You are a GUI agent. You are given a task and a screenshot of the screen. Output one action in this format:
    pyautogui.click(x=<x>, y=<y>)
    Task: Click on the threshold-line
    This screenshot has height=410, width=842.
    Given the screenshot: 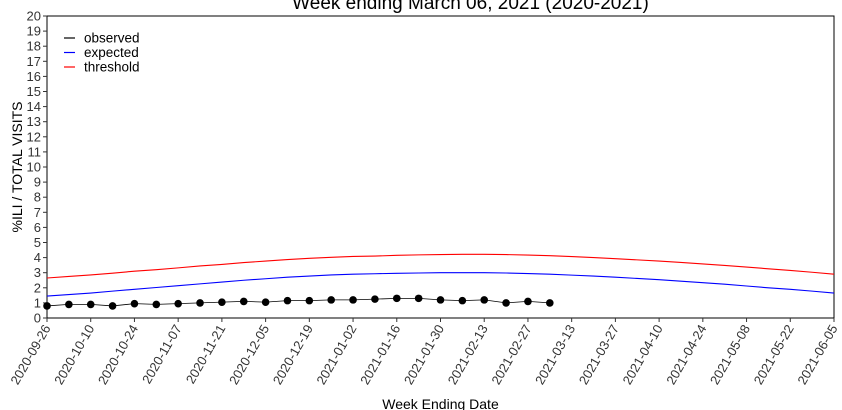 What is the action you would take?
    pyautogui.click(x=440, y=266)
    